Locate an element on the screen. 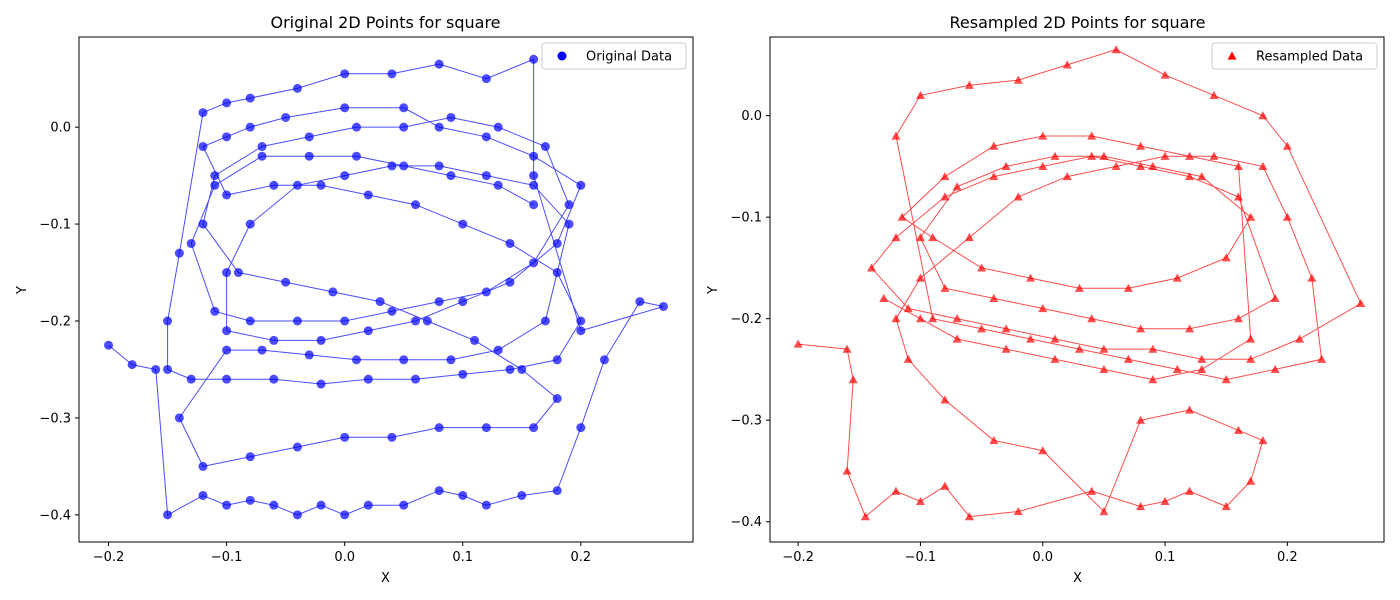 This screenshot has height=600, width=1400. y-tick-label: 0.0 is located at coordinates (751, 116).